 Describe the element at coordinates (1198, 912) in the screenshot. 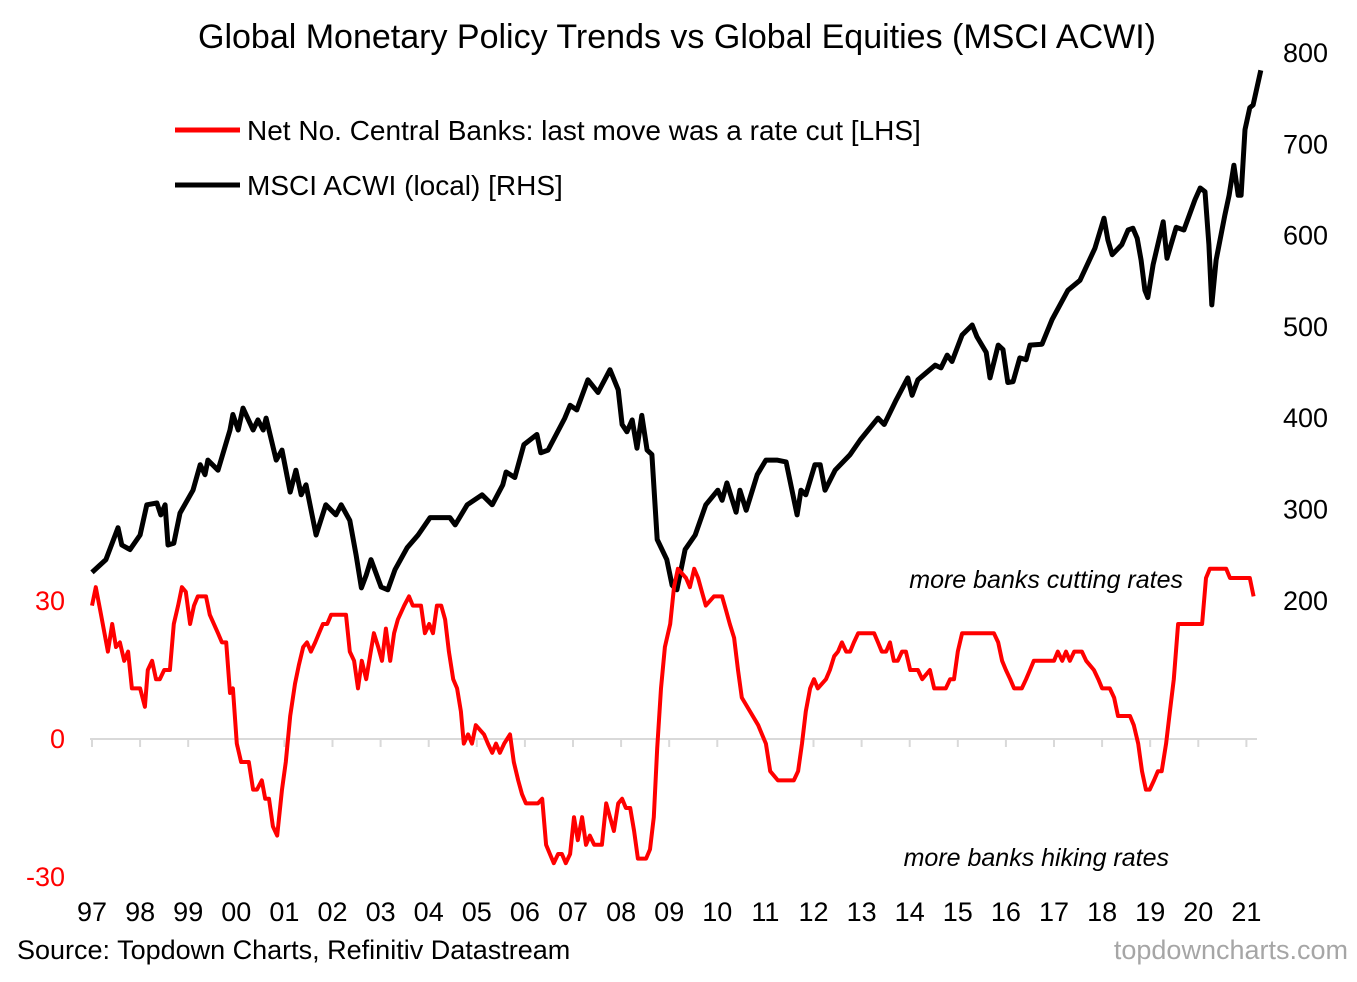

I see `x-tick-label: 20` at that location.